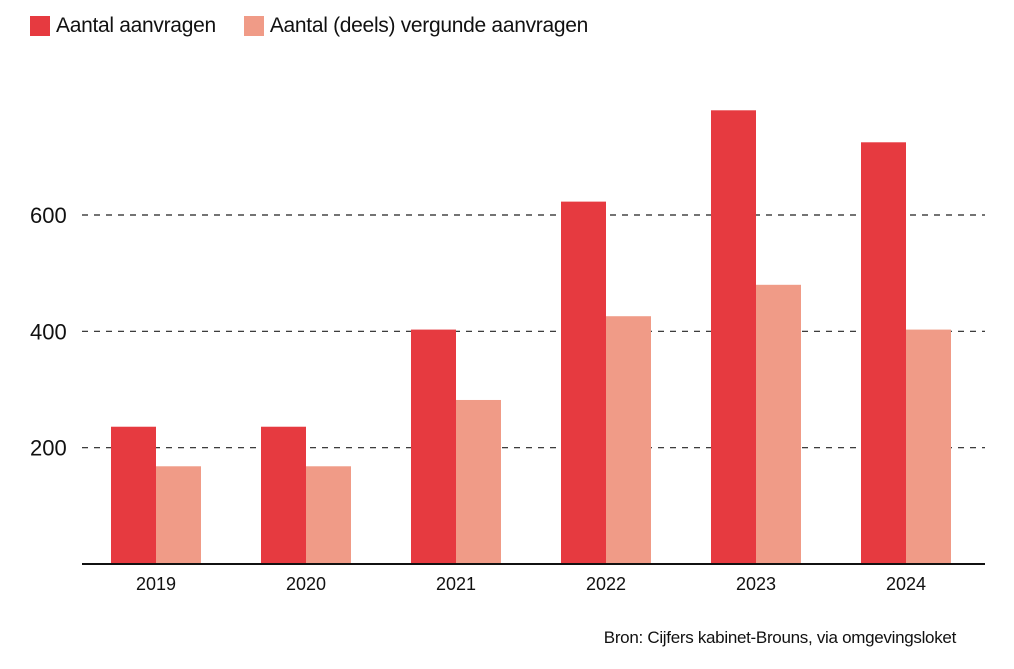  Describe the element at coordinates (133, 495) in the screenshot. I see `bar-aanvragen-2019` at that location.